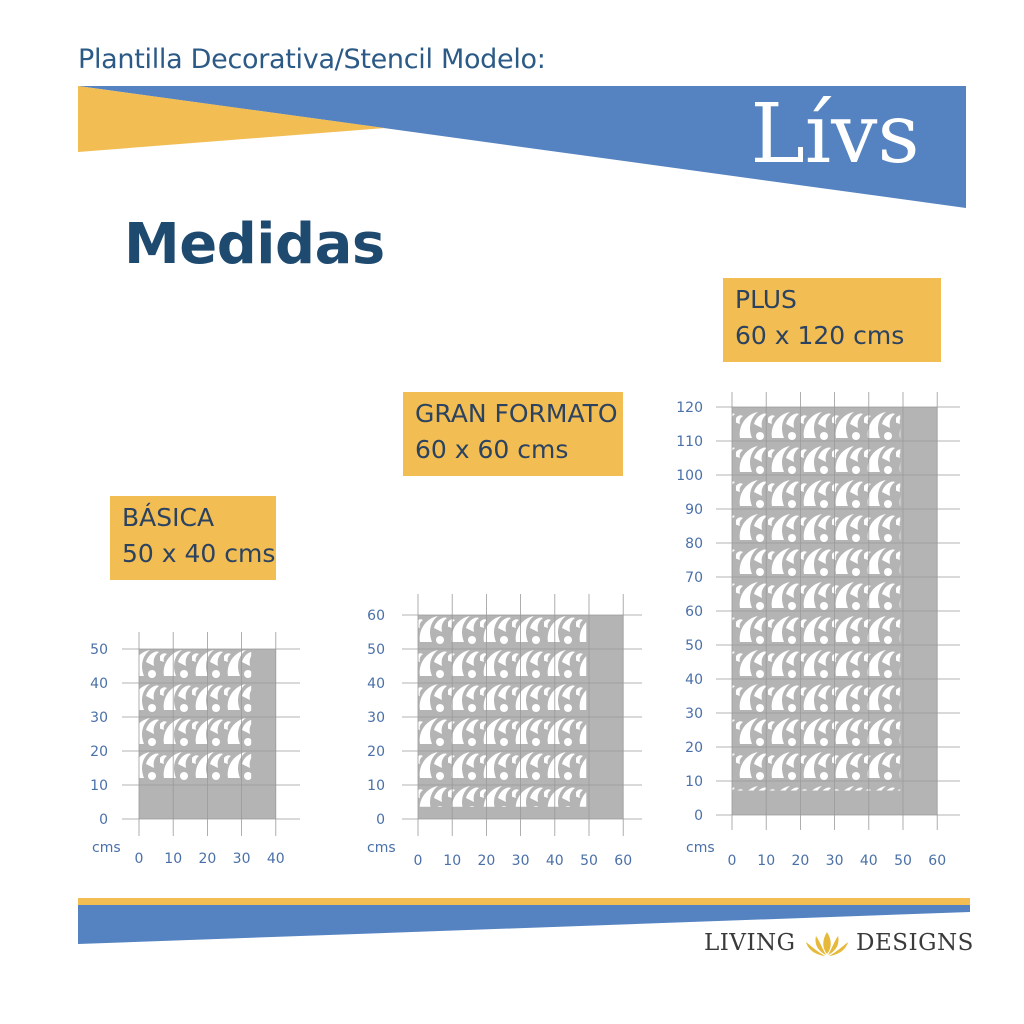 This screenshot has height=1024, width=1024. I want to click on brand-logo: LIVING DESIGNS, so click(844, 946).